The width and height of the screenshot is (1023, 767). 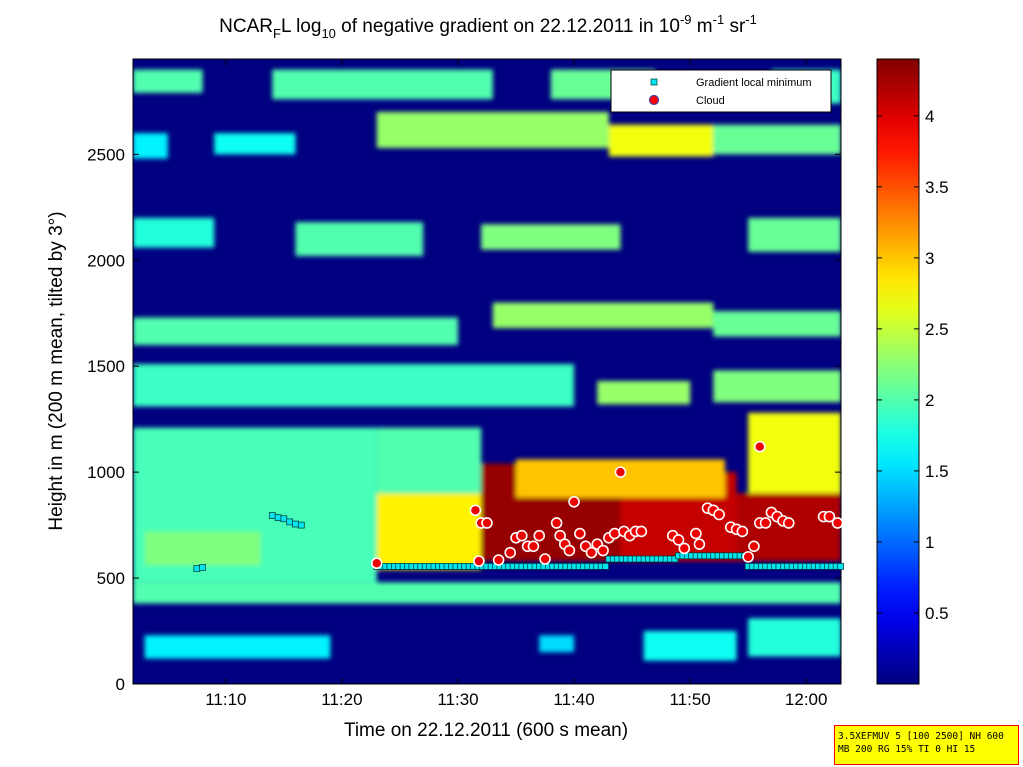 What do you see at coordinates (607, 505) in the screenshot?
I see `cloud-series` at bounding box center [607, 505].